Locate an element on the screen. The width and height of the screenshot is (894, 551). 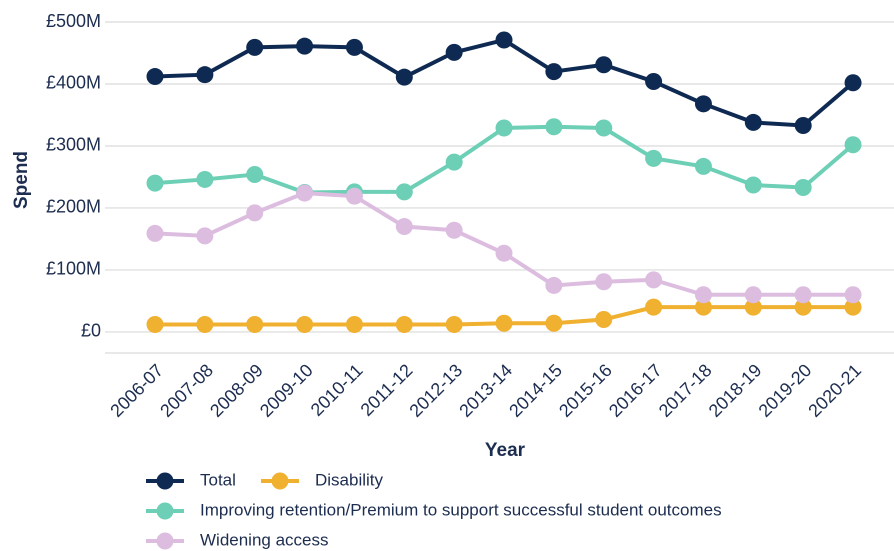
y-tick-label: £500M is located at coordinates (73, 21).